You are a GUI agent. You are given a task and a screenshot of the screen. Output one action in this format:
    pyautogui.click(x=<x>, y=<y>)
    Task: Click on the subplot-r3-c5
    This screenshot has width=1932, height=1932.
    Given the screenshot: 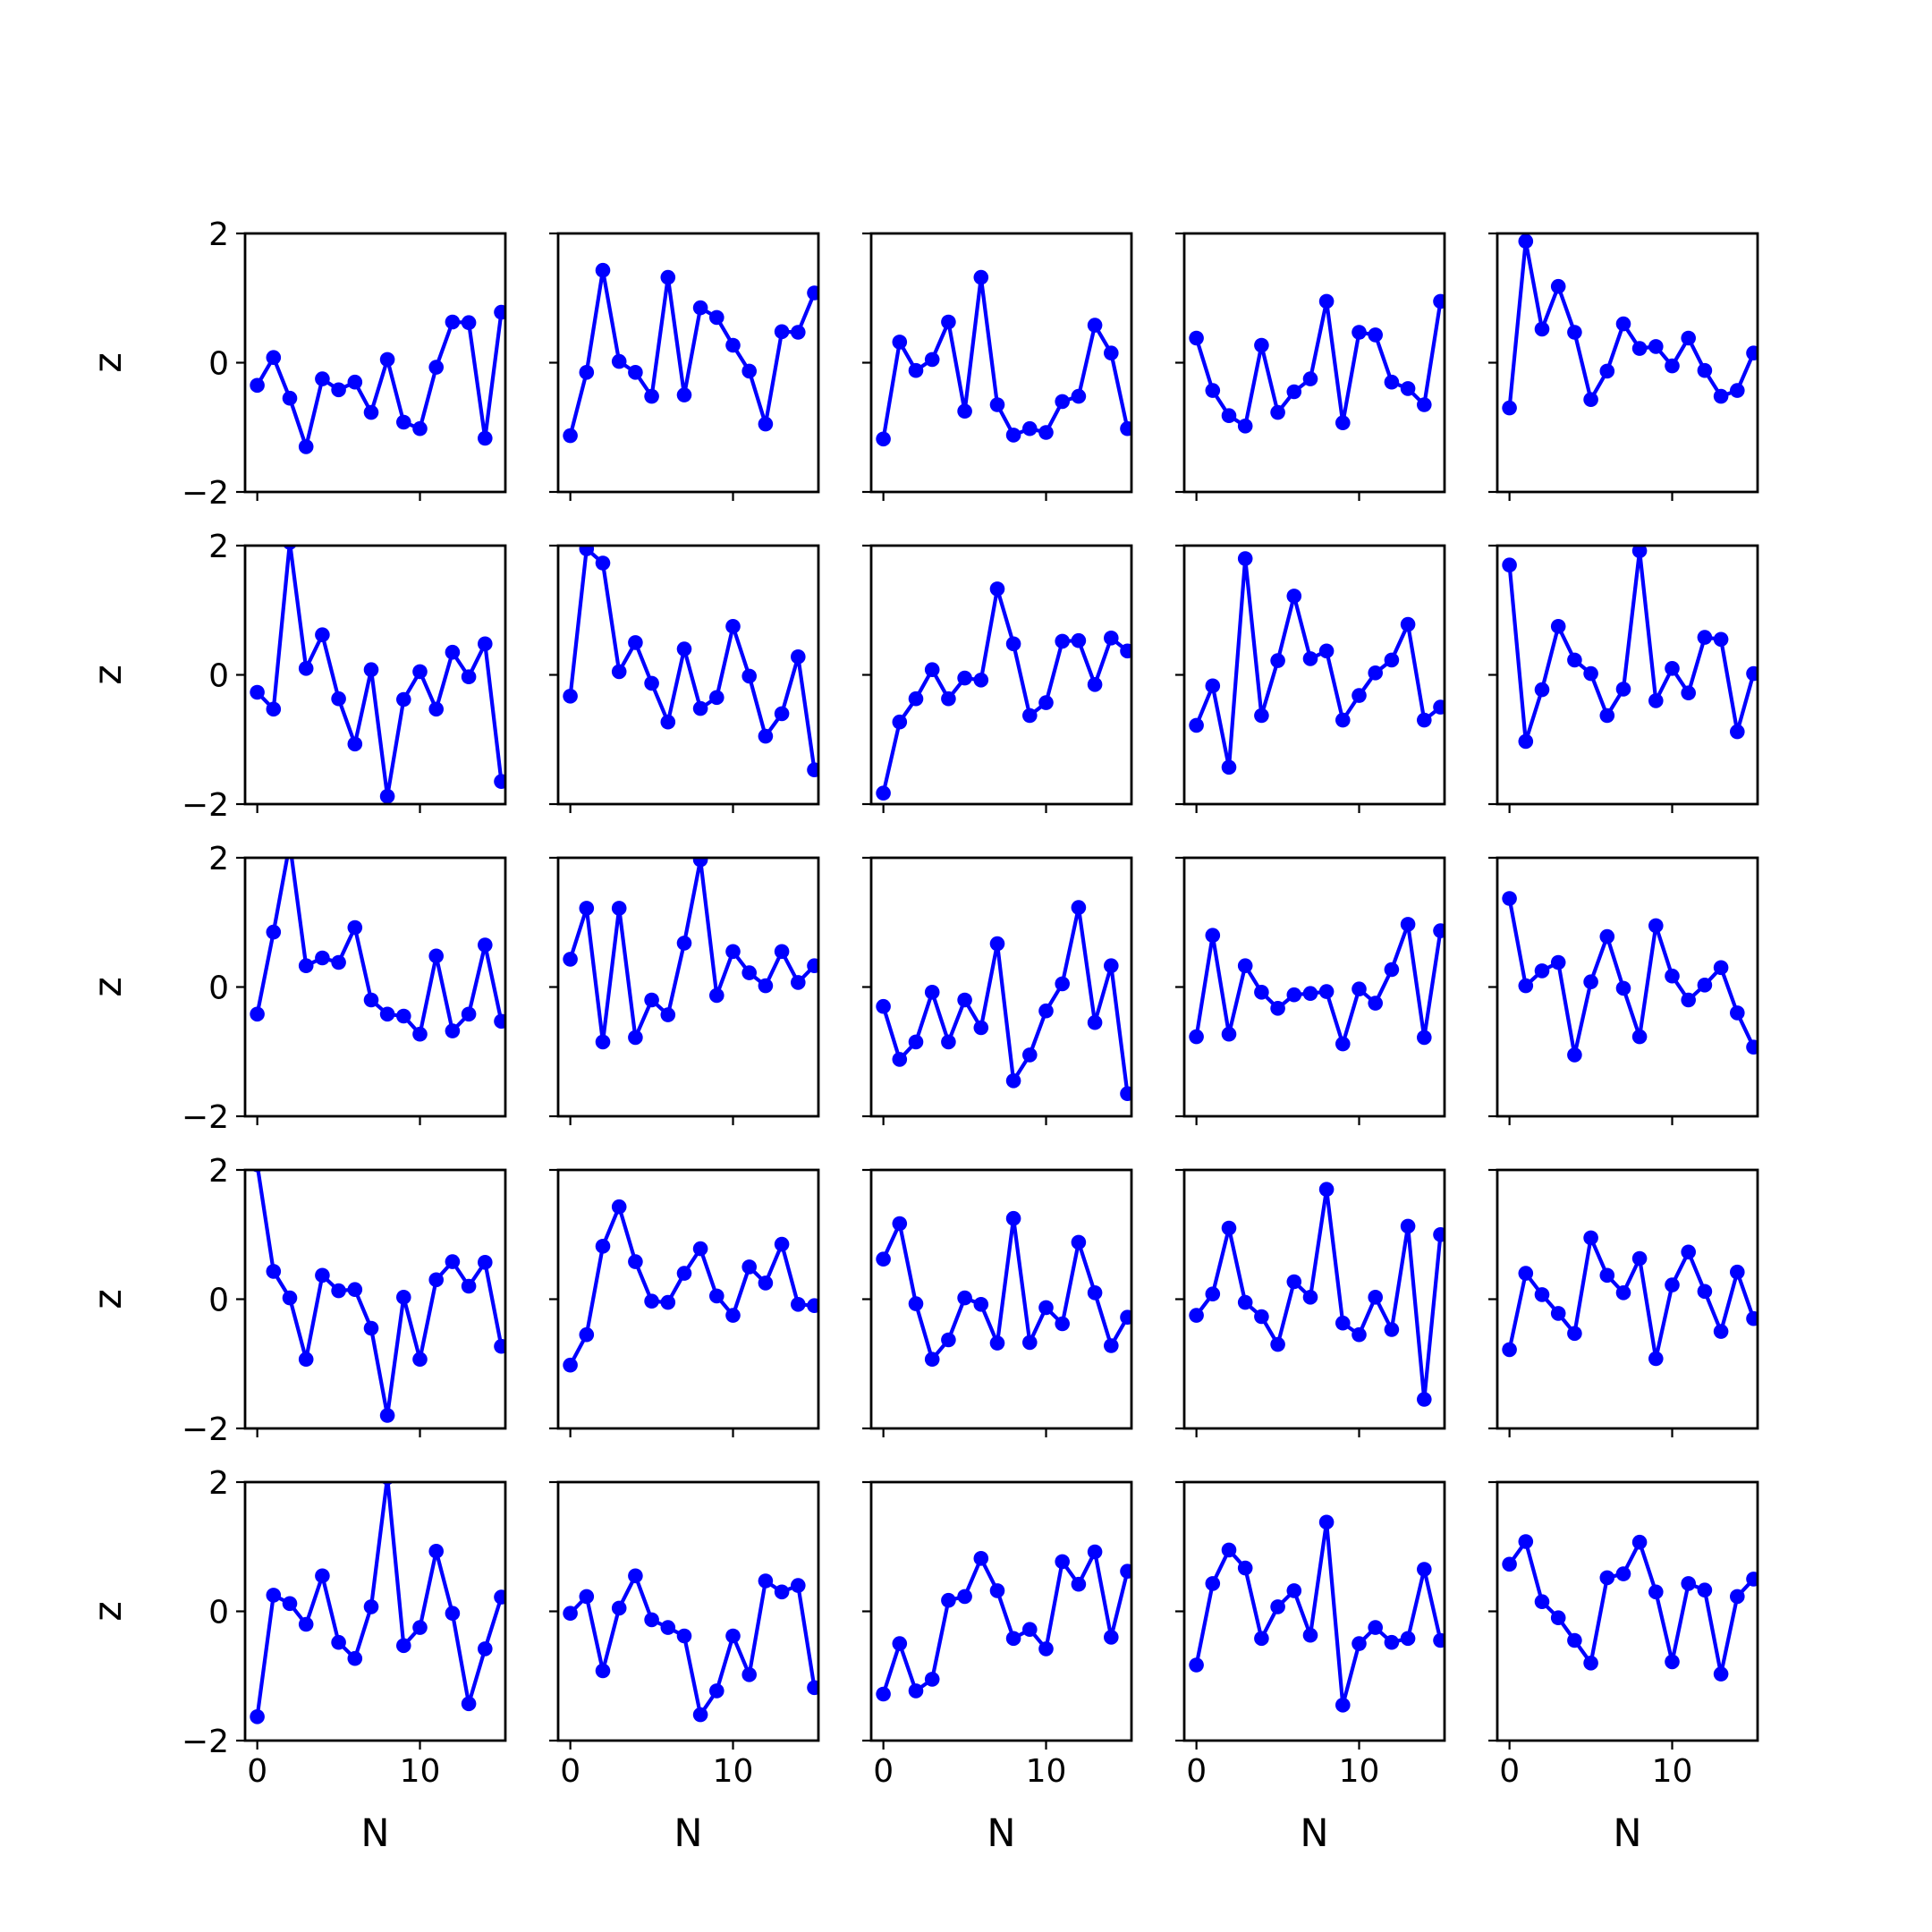 What is the action you would take?
    pyautogui.click(x=1623, y=990)
    